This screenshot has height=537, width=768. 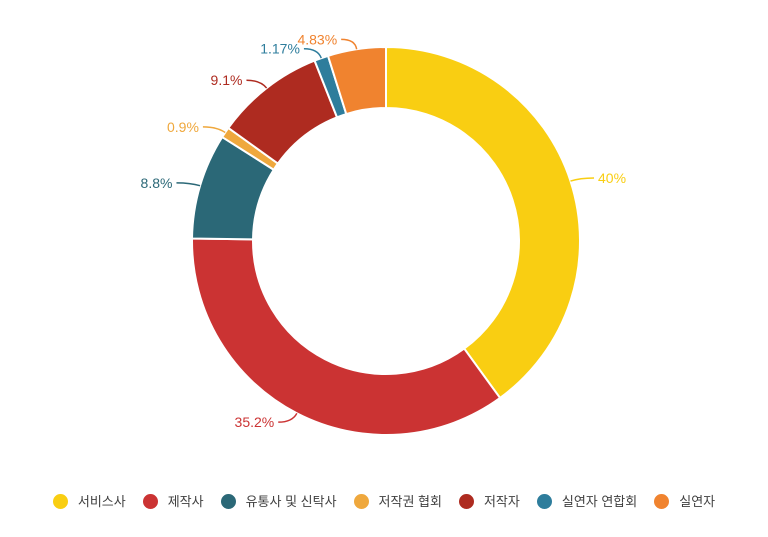 What do you see at coordinates (697, 501) in the screenshot?
I see `legend-item-label: 실연자` at bounding box center [697, 501].